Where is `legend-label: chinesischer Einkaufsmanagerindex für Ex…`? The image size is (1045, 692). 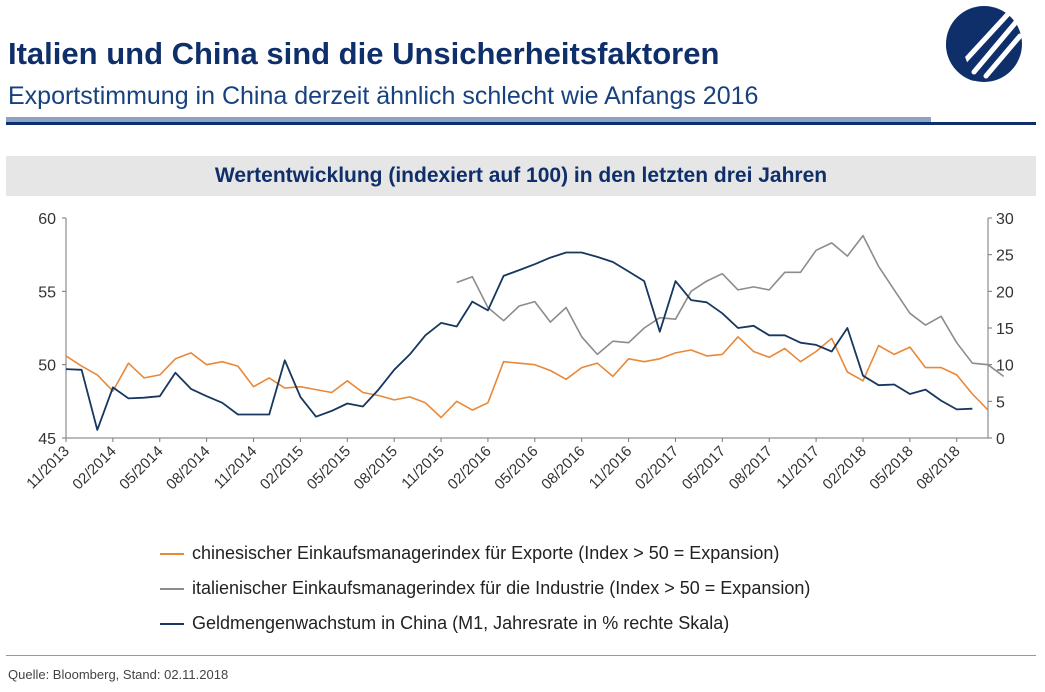 legend-label: chinesischer Einkaufsmanagerindex für Ex… is located at coordinates (486, 553).